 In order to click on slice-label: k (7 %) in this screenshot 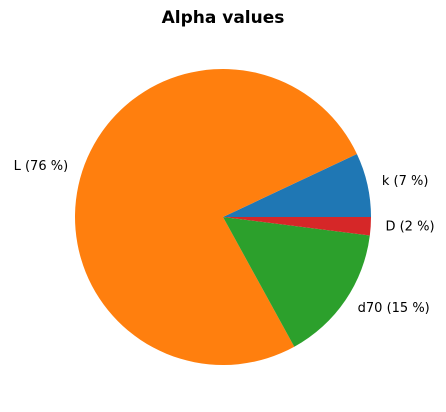, I will do `click(405, 181)`.